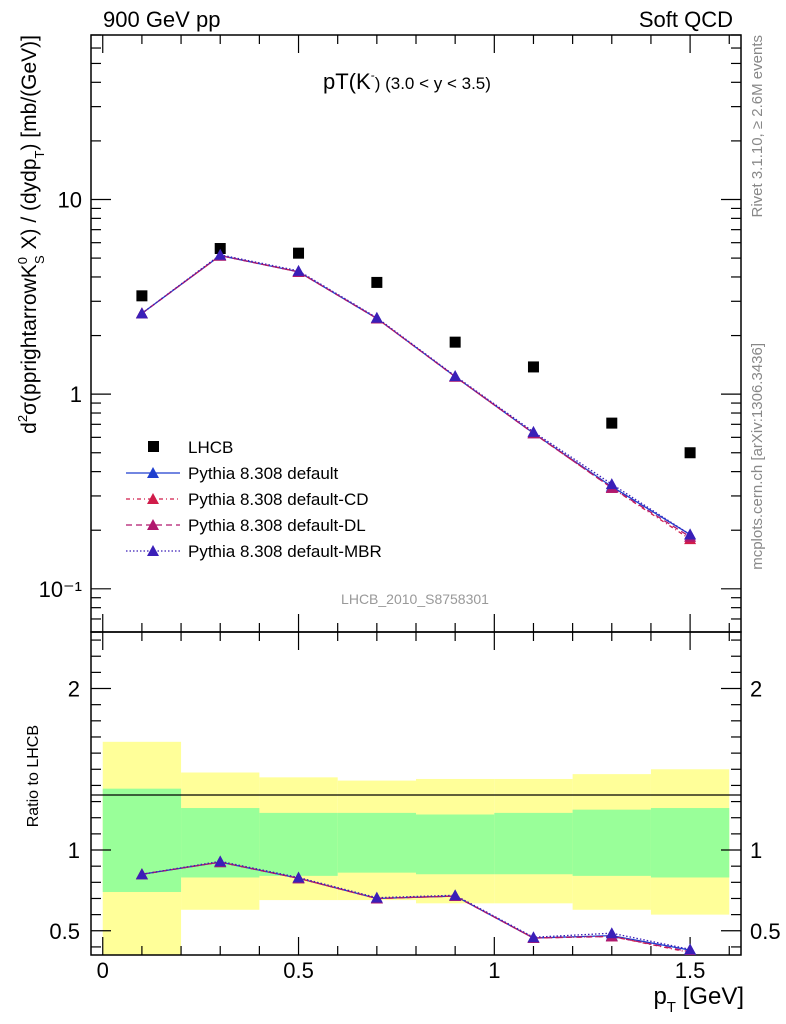  I want to click on ratio-y-tick-label: 0.5, so click(64, 931).